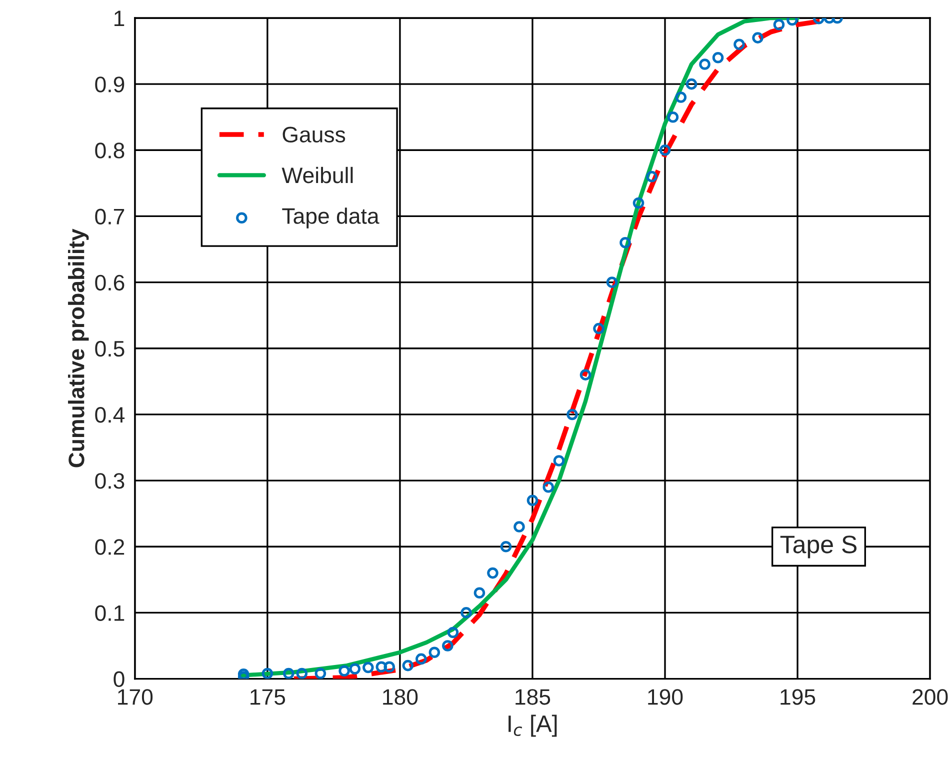  Describe the element at coordinates (331, 218) in the screenshot. I see `legend-label: Tape data` at that location.